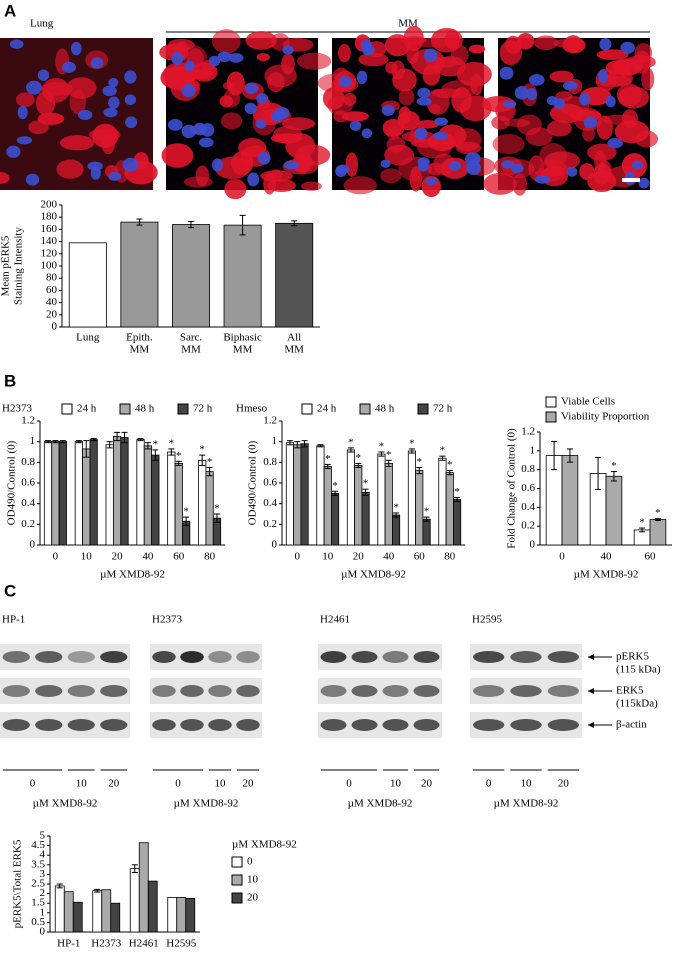 The image size is (675, 963). I want to click on y-tick-label: 1, so click(43, 912).